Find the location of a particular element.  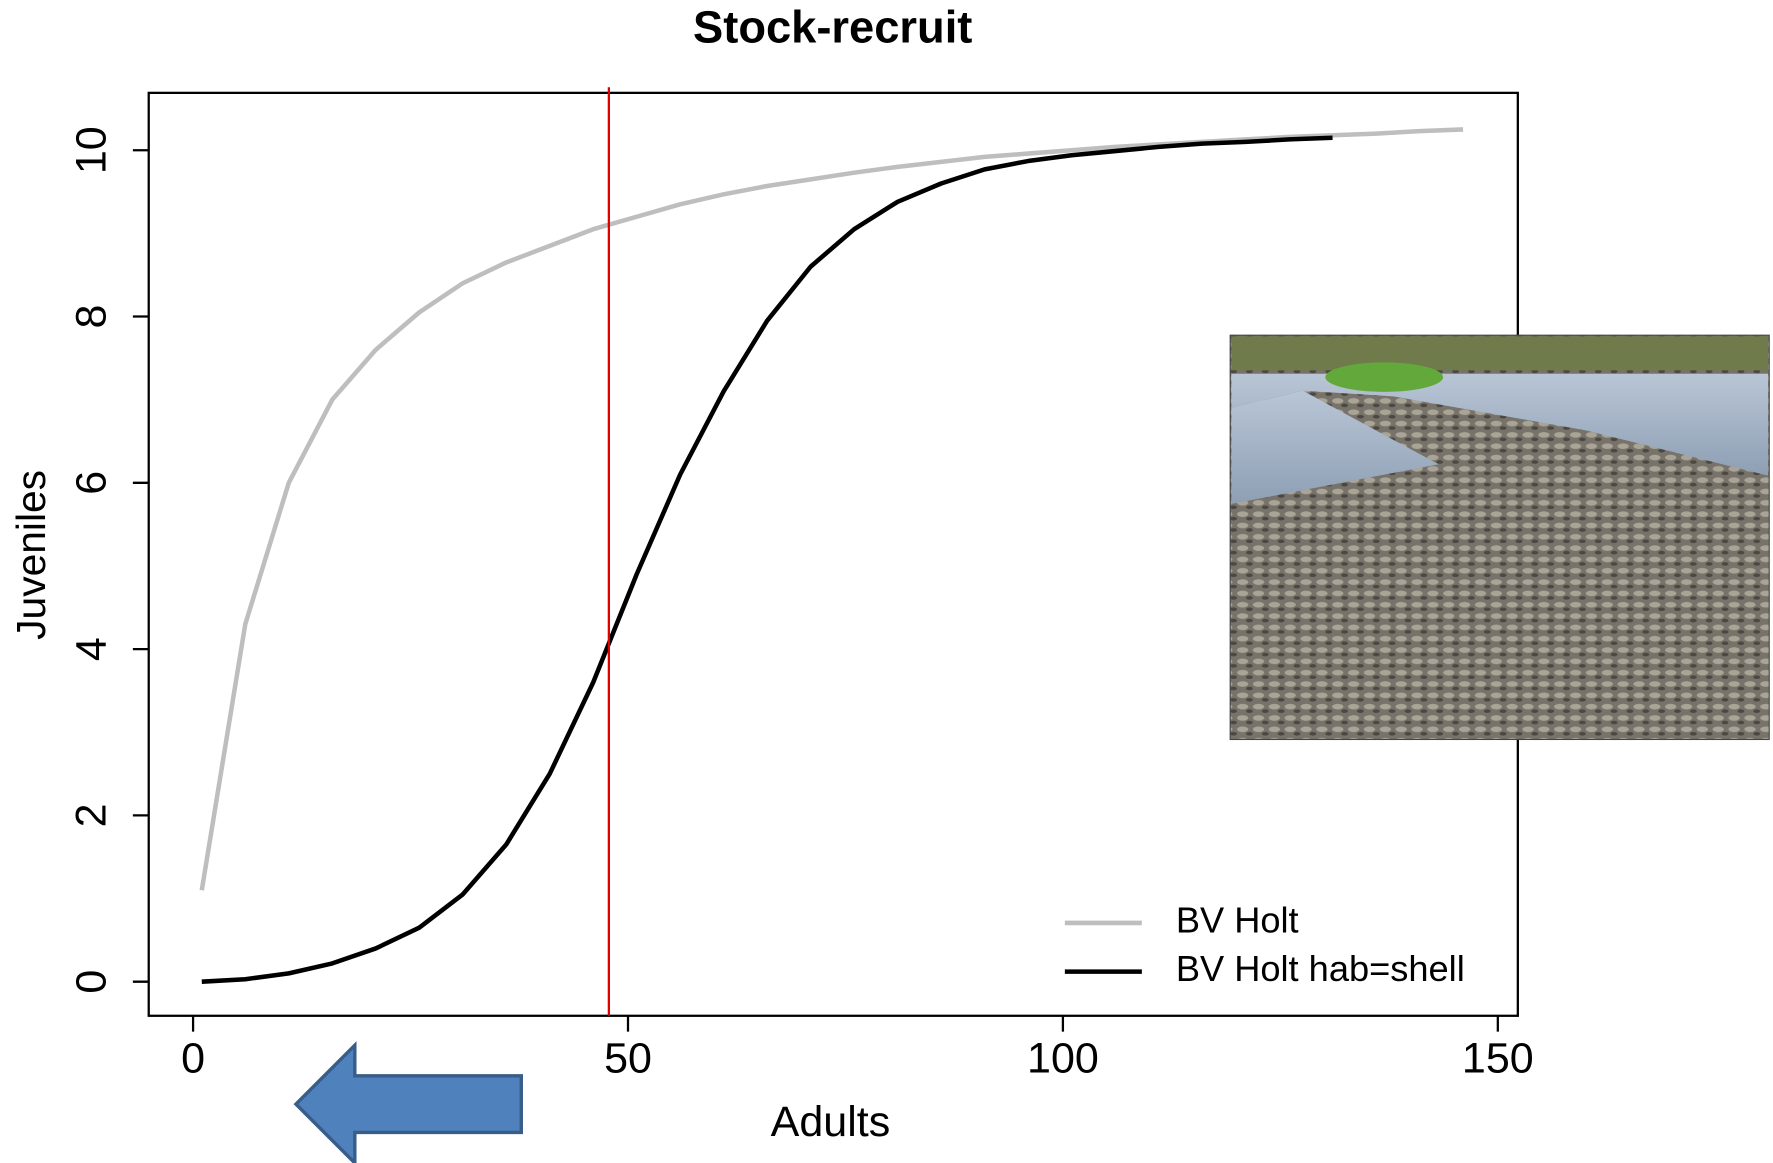

legend-label: BV Holt is located at coordinates (1237, 920).